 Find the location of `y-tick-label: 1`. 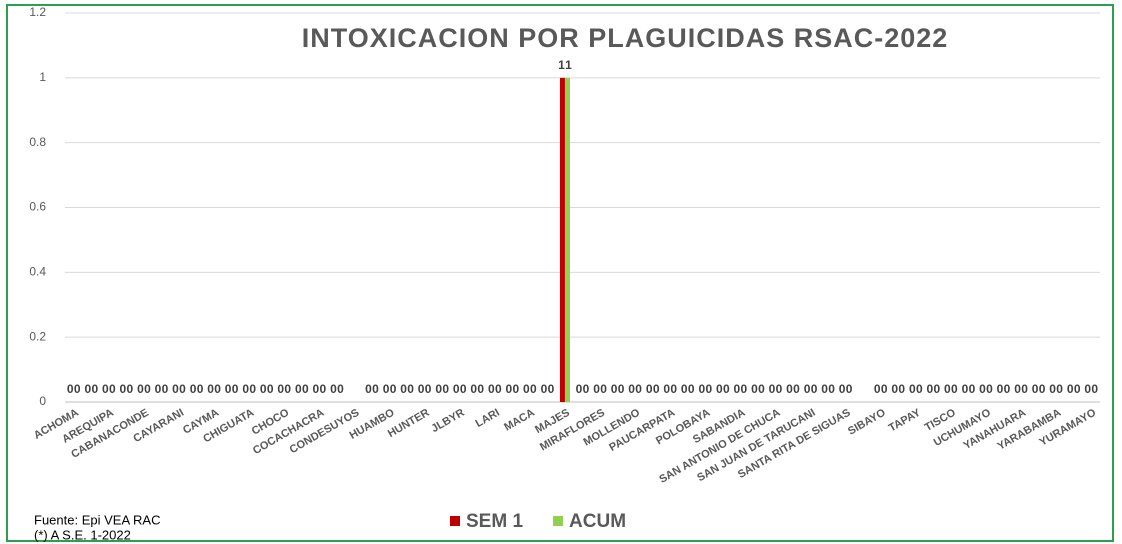

y-tick-label: 1 is located at coordinates (42, 77).